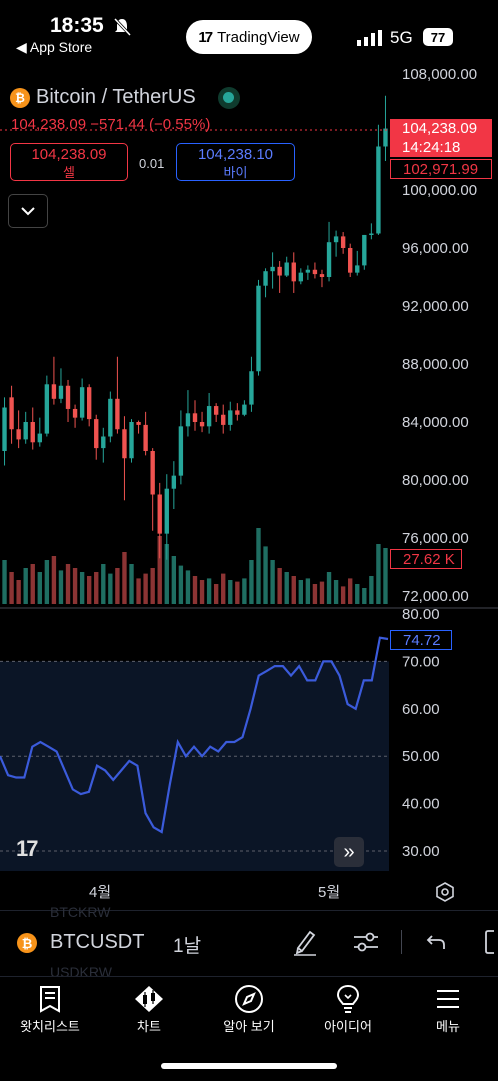 This screenshot has height=1081, width=498. I want to click on indicators-sliders-icon, so click(366, 944).